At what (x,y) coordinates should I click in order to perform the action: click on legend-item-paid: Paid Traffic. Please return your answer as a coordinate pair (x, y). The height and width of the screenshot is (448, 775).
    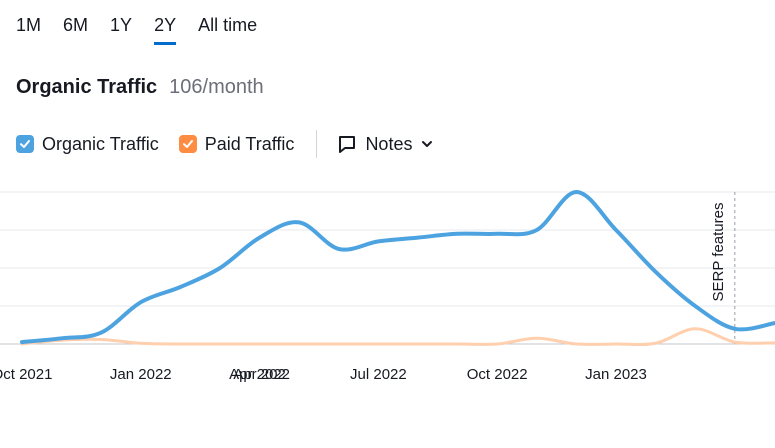
    Looking at the image, I should click on (236, 144).